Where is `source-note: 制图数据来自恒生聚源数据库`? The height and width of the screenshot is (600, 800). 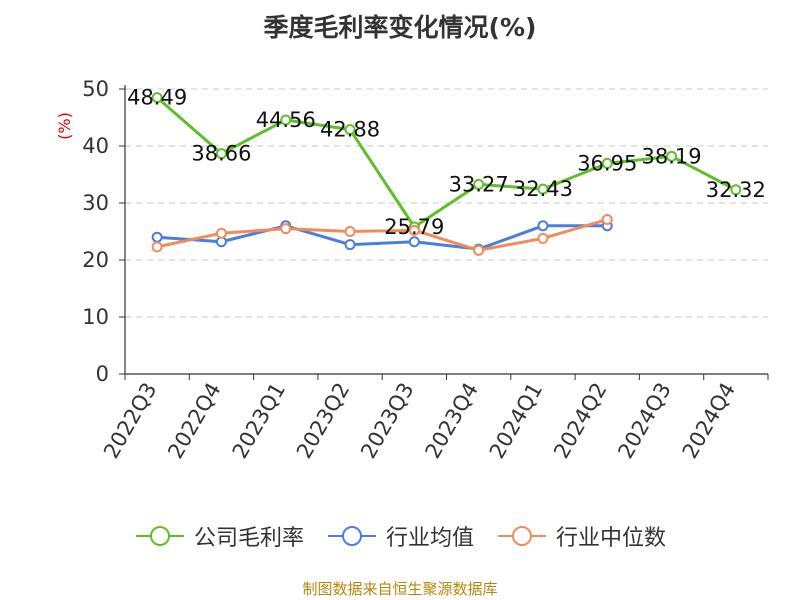
source-note: 制图数据来自恒生聚源数据库 is located at coordinates (400, 589).